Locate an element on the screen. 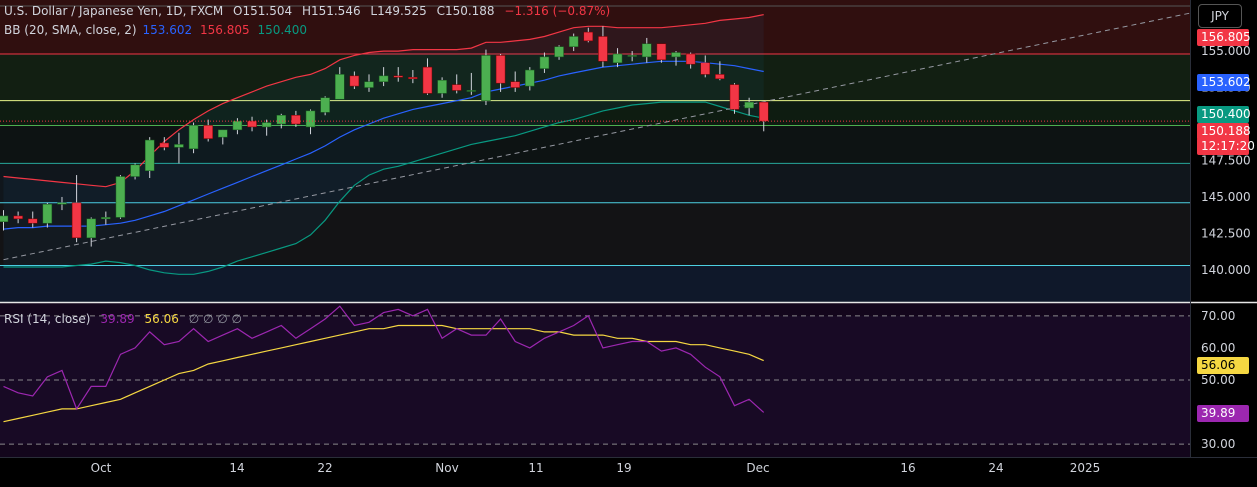 The width and height of the screenshot is (1257, 487). time-tick-label: Oct is located at coordinates (101, 468).